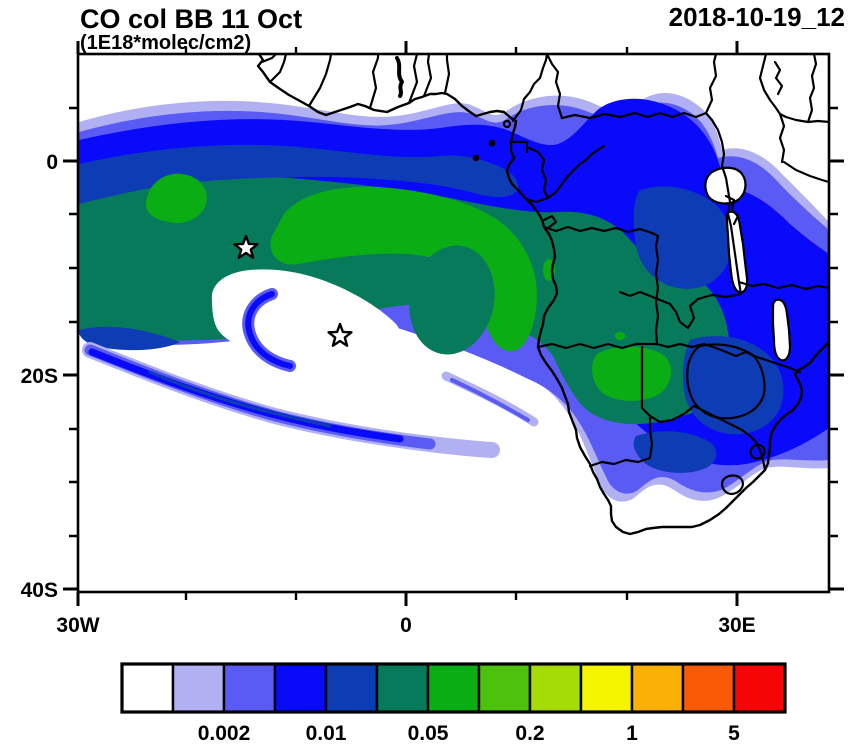 Image resolution: width=850 pixels, height=747 pixels. Describe the element at coordinates (620, 336) in the screenshot. I see `green-zambia-spot` at that location.